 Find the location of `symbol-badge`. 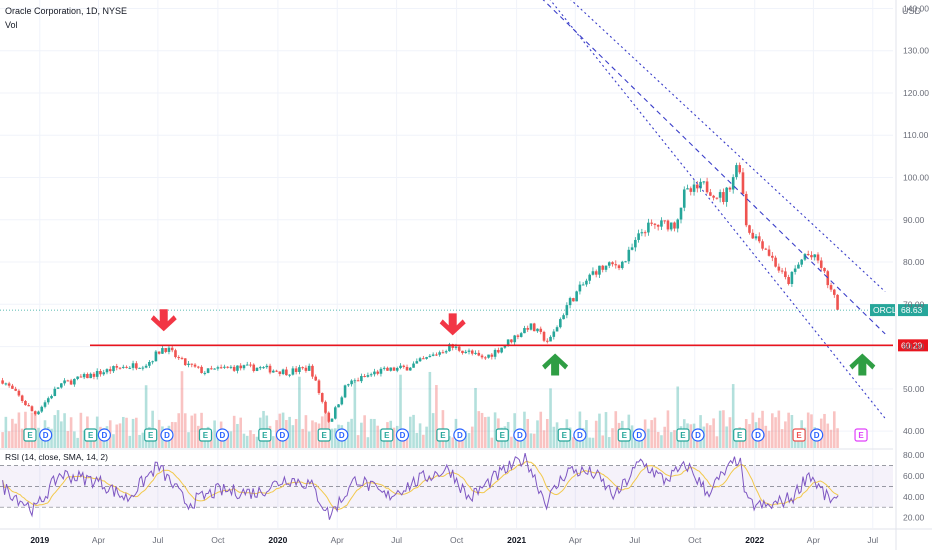

symbol-badge is located at coordinates (882, 310).